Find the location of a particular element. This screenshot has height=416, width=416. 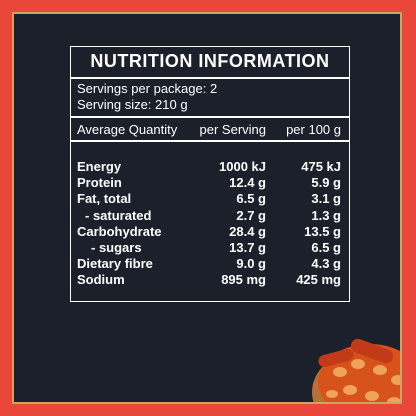

per-serving: 895 mg is located at coordinates (243, 280).